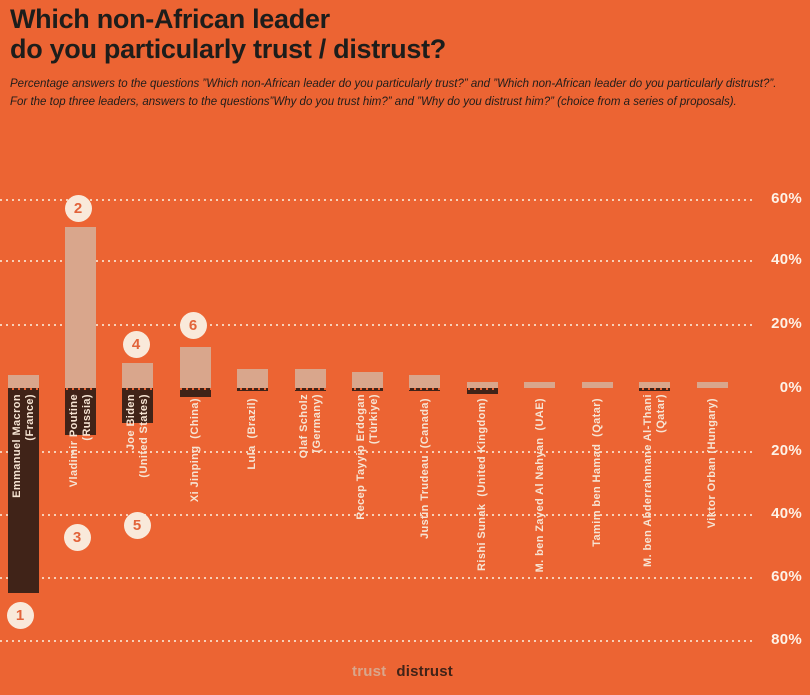 The image size is (810, 695). Describe the element at coordinates (136, 344) in the screenshot. I see `rank-badge: 4` at that location.